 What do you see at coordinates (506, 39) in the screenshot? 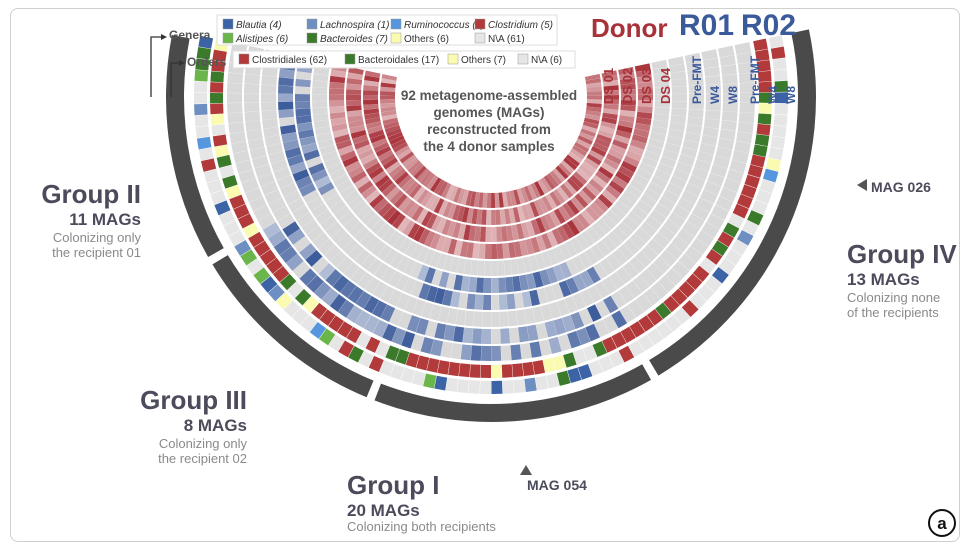
I see `genus-label: N\A (61)` at bounding box center [506, 39].